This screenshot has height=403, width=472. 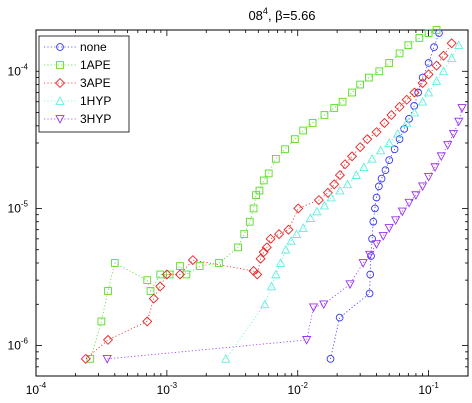 What do you see at coordinates (95, 83) in the screenshot?
I see `legend-label: 3APE` at bounding box center [95, 83].